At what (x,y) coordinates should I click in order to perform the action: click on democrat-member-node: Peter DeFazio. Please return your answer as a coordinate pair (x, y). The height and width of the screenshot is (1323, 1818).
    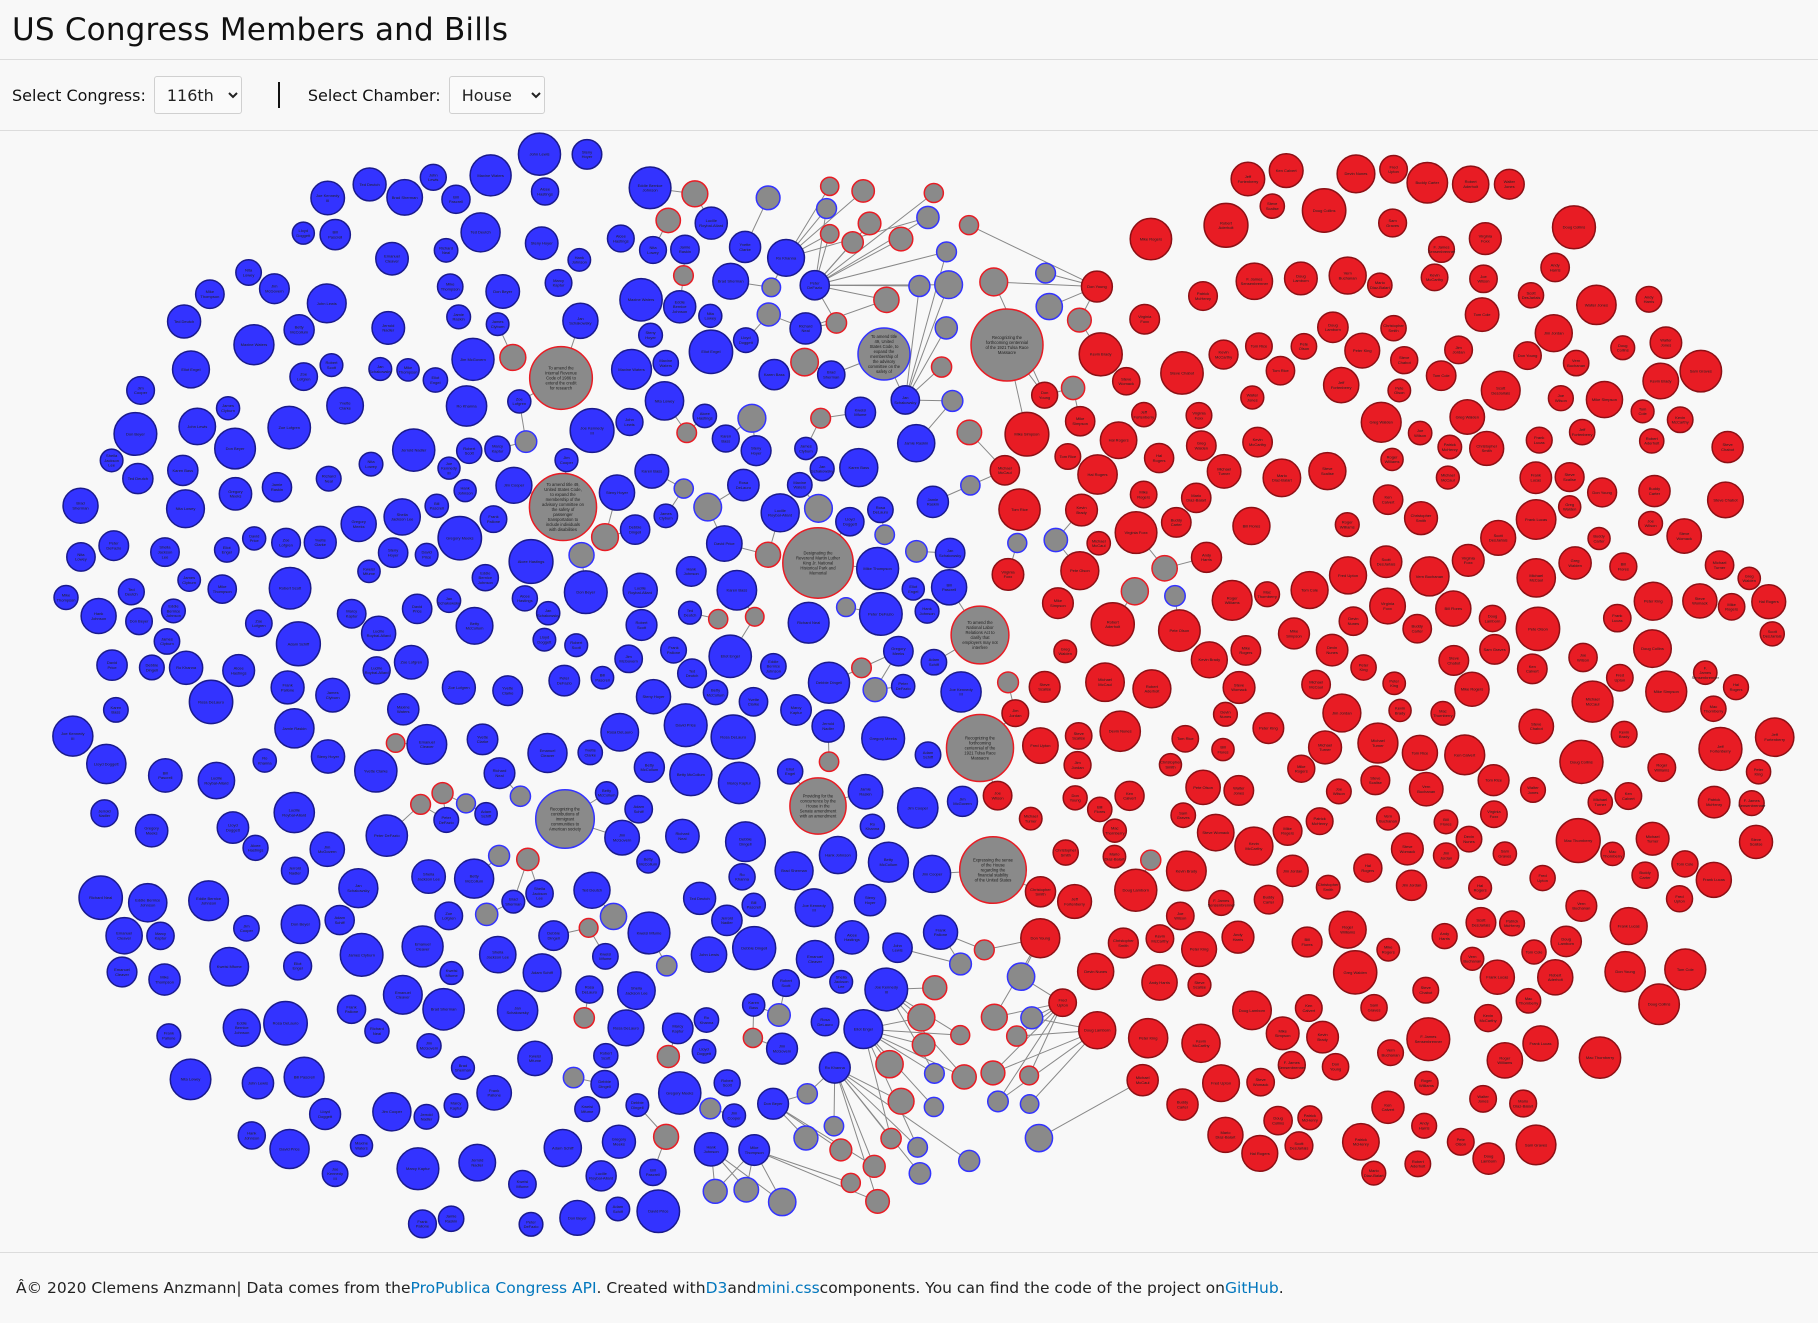
    Looking at the image, I should click on (903, 686).